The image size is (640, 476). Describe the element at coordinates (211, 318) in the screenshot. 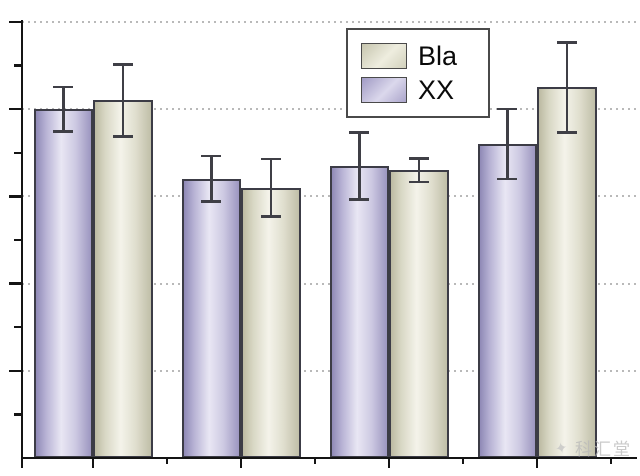

I see `bar-xx-g2` at that location.